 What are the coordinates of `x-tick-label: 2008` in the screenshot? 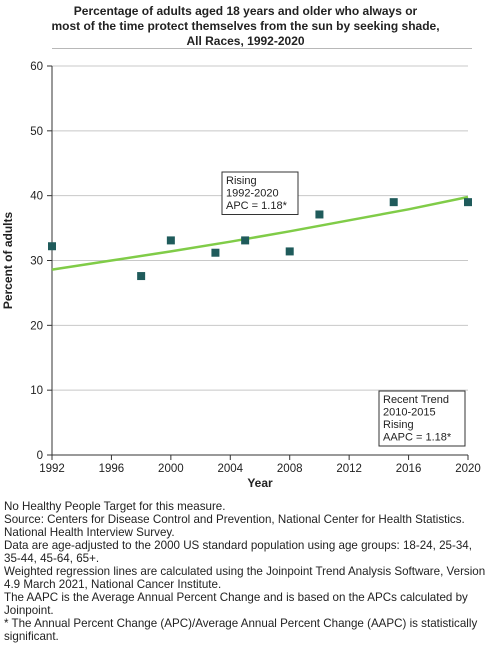 It's located at (290, 469).